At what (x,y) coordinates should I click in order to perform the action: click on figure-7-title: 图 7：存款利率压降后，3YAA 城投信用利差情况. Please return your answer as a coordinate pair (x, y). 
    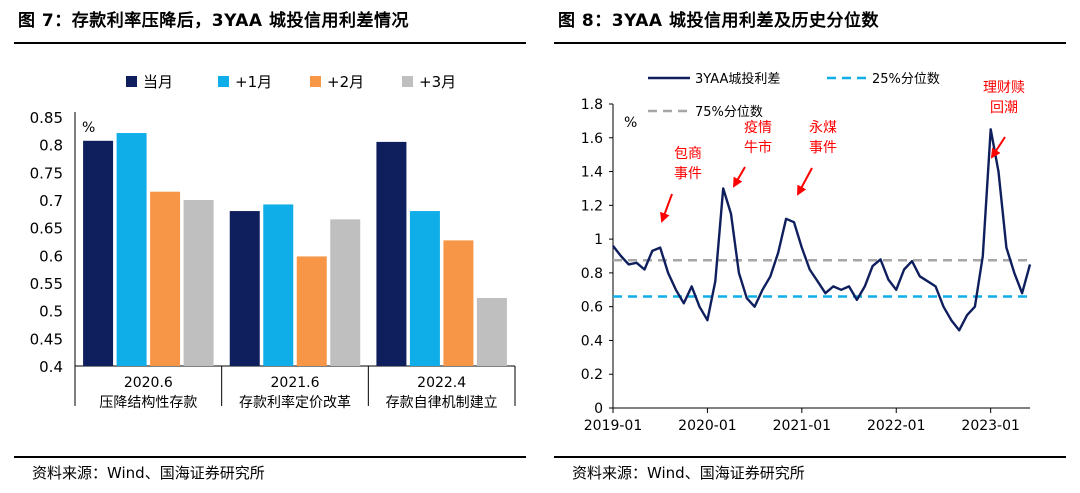
    Looking at the image, I should click on (213, 21).